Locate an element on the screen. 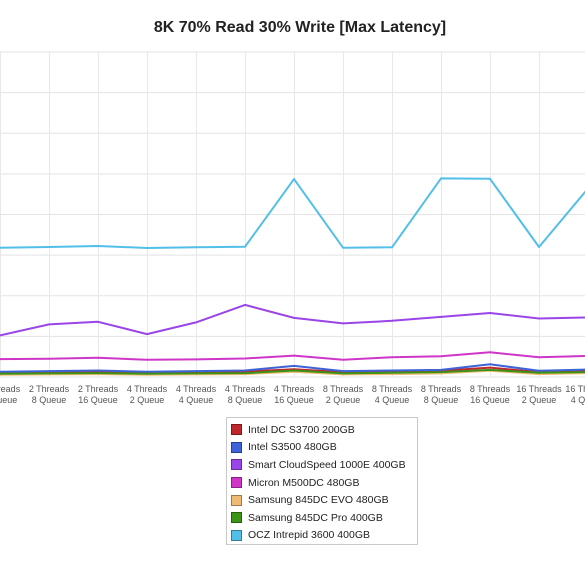 This screenshot has height=580, width=585. x-tick-label: 2 Threads 16 Queue is located at coordinates (98, 394).